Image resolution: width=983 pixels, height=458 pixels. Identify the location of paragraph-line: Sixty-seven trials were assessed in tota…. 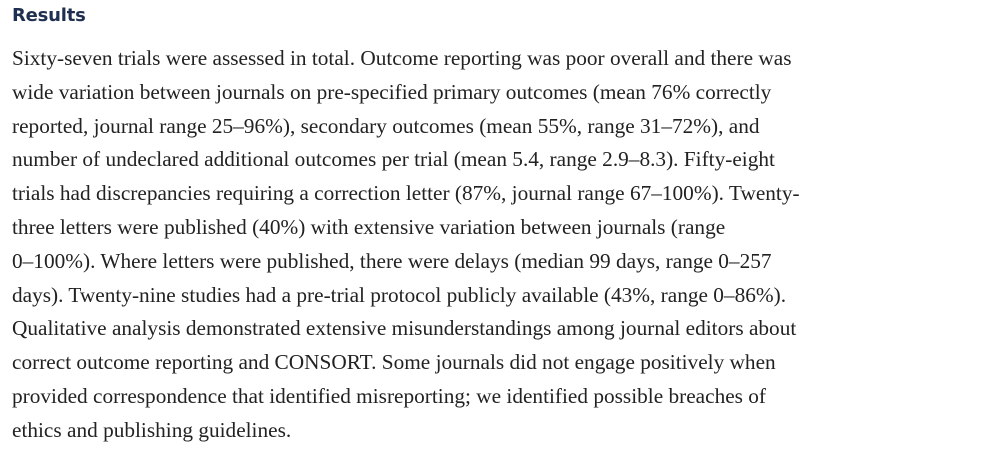
(402, 58).